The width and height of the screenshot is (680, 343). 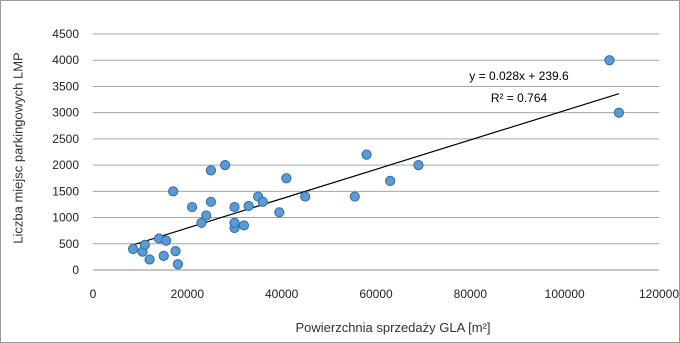 What do you see at coordinates (65, 139) in the screenshot?
I see `y-tick-label: 2500` at bounding box center [65, 139].